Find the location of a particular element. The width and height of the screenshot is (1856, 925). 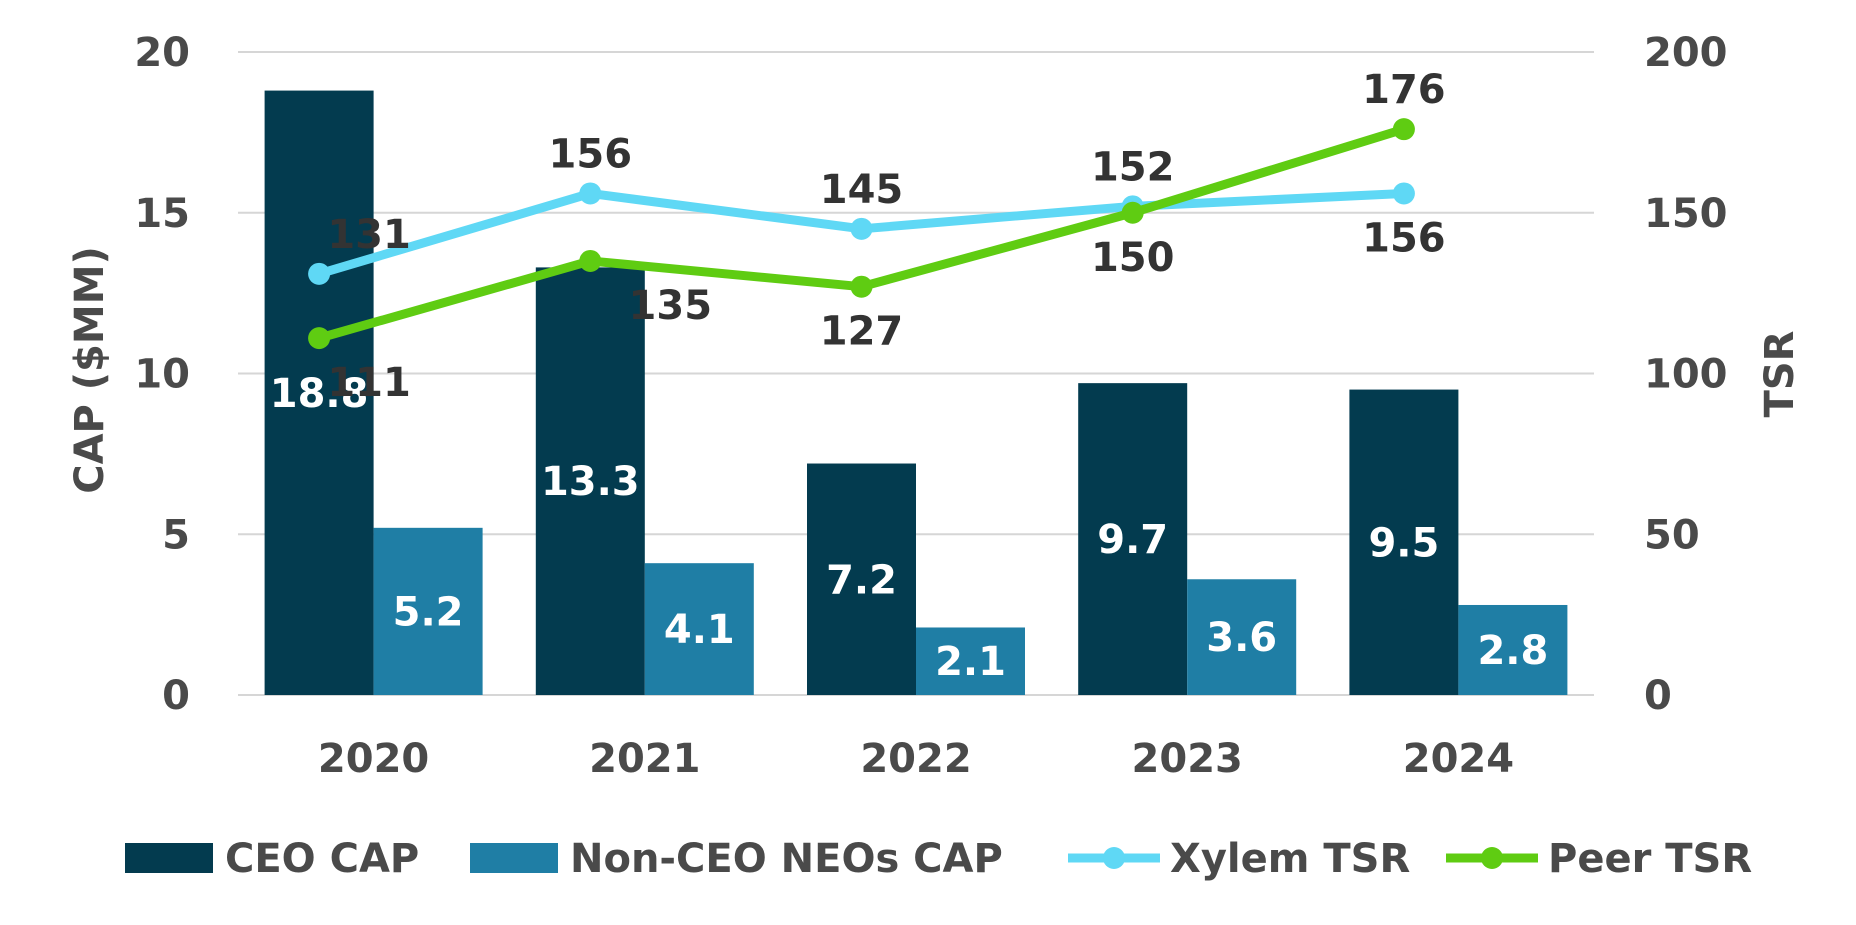

bar-data-label: 2.8 is located at coordinates (1512, 651).